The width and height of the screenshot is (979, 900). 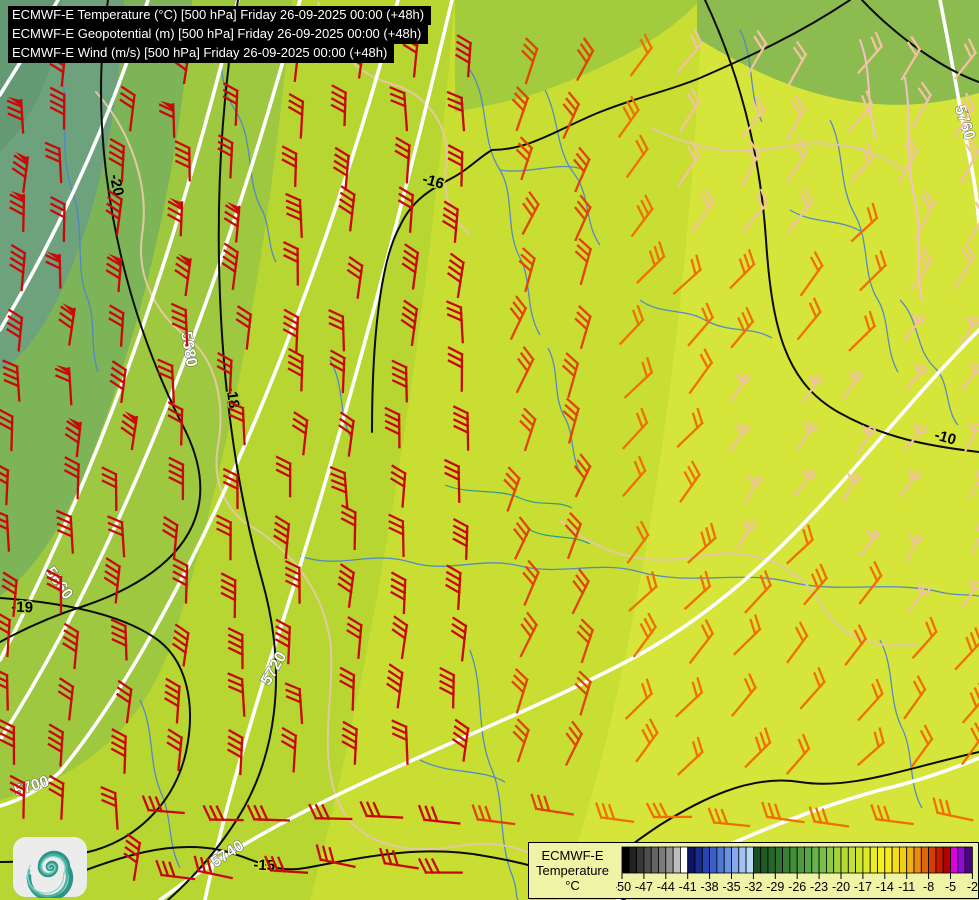 What do you see at coordinates (50, 868) in the screenshot?
I see `provider-logo` at bounding box center [50, 868].